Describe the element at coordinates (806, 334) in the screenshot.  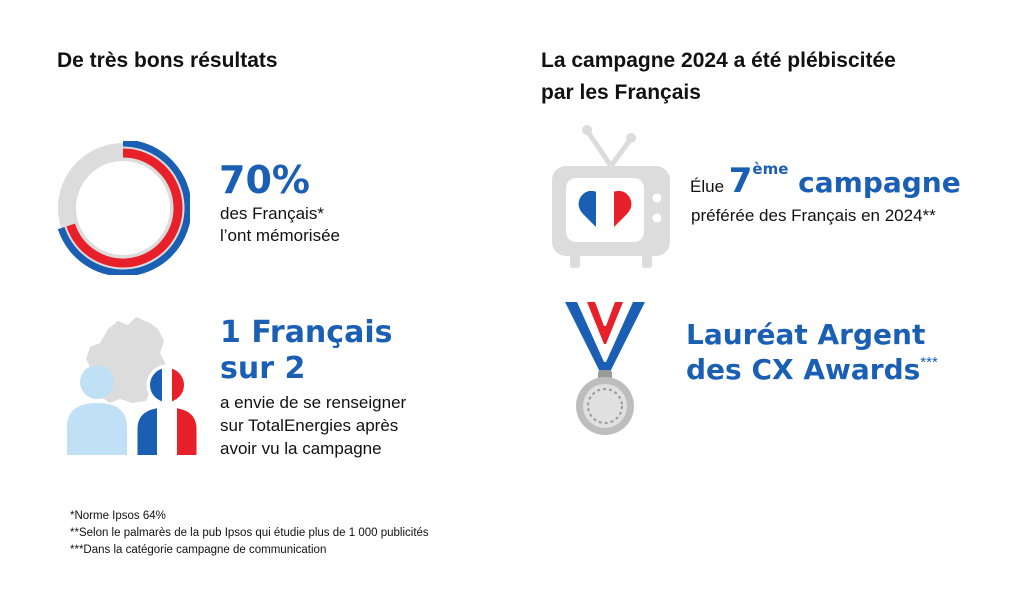
I see `award2-line1: Lauréat Argent` at that location.